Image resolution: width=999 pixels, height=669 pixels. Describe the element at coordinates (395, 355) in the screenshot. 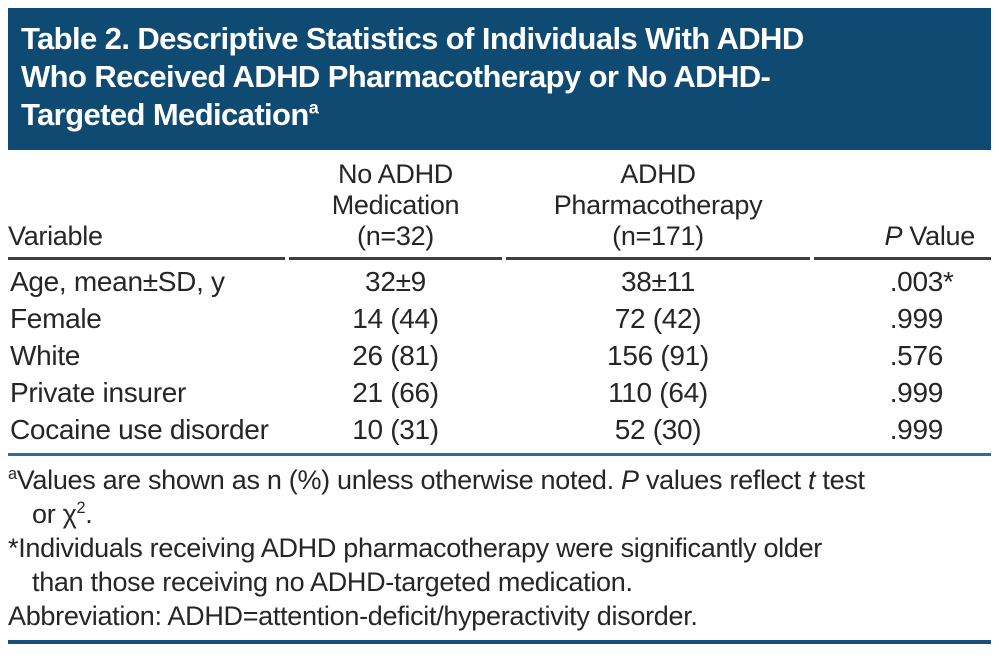

I see `cell-no-medication: 26 (81)` at that location.